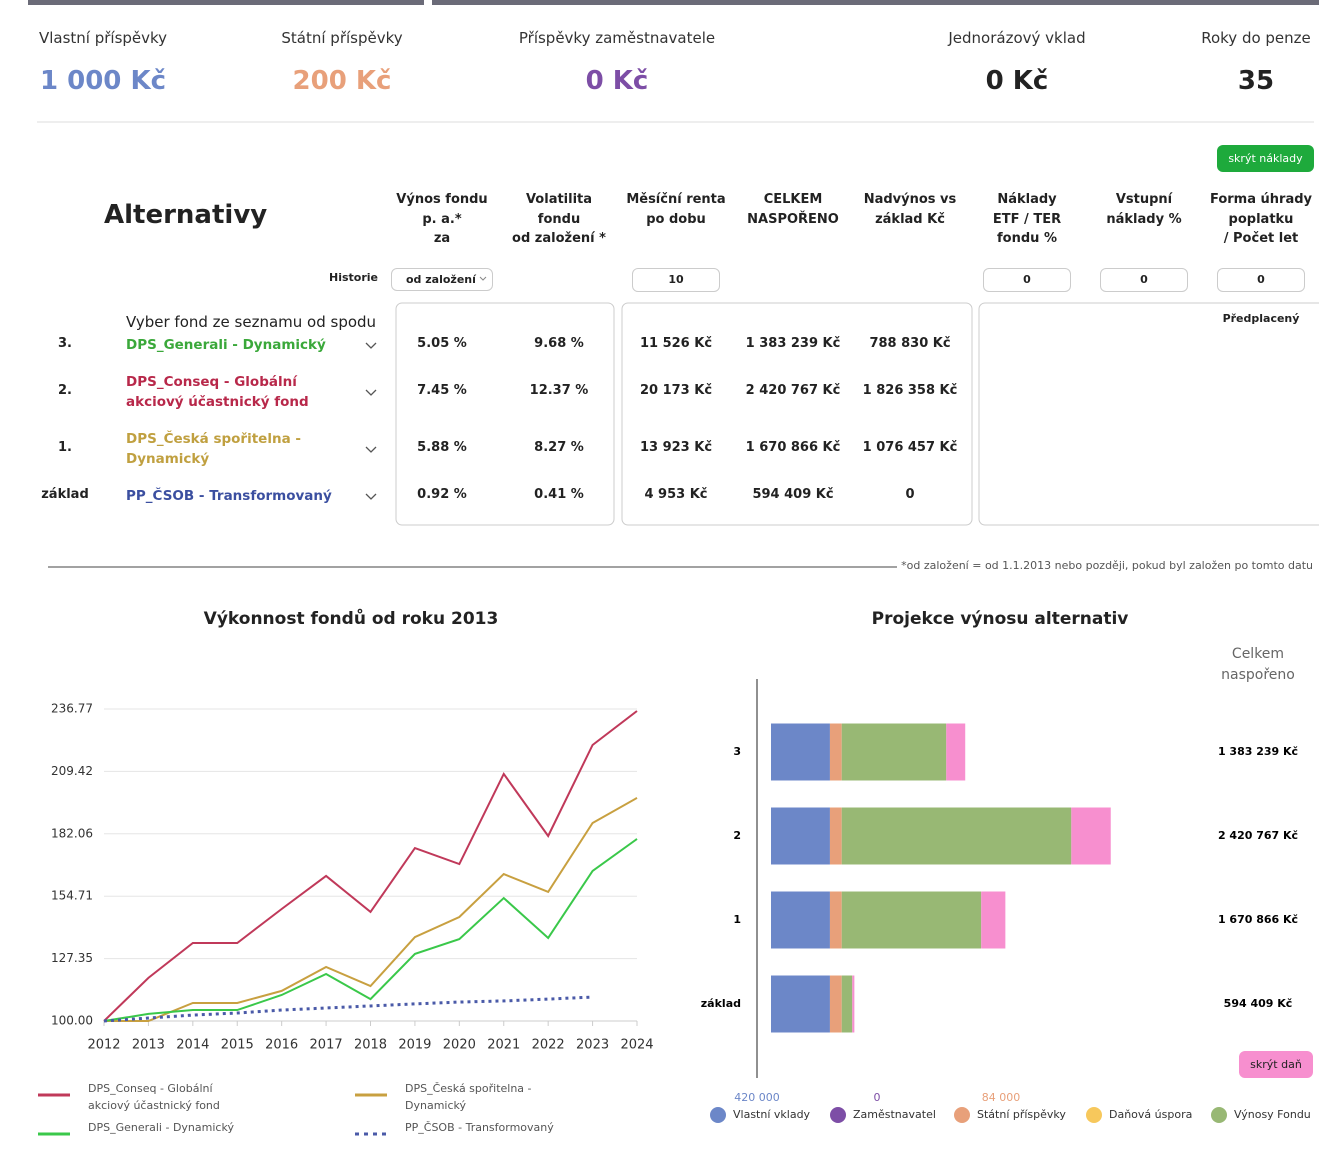  Describe the element at coordinates (1265, 158) in the screenshot. I see `hide-costs-button: skrýt náklady` at that location.